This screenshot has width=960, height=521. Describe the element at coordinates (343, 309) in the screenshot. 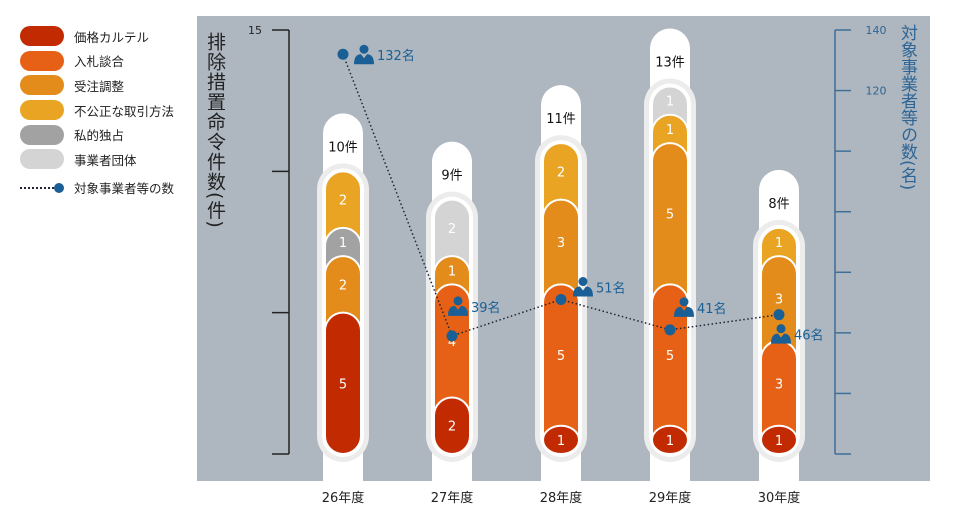

I see `bar-group-0: 5 2 1 2 10件 26年度` at that location.